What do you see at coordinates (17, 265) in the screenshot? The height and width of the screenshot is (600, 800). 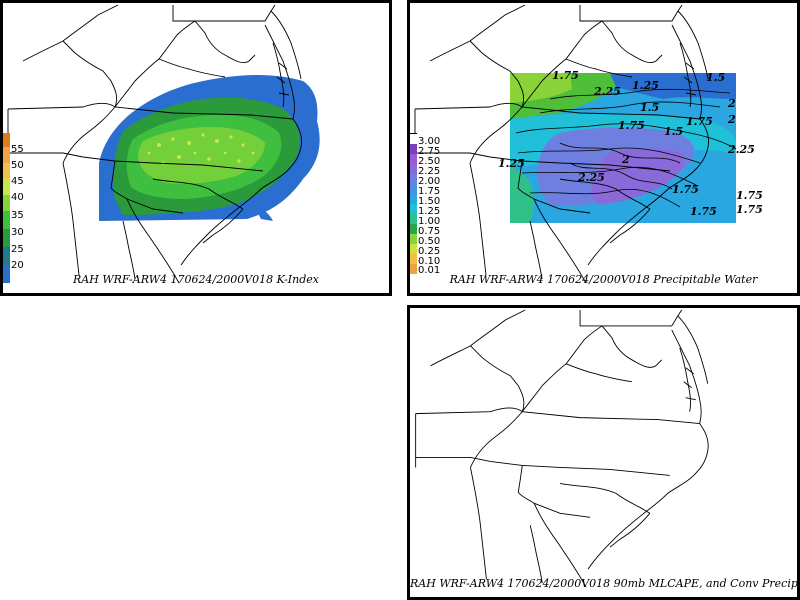 I see `legend-label: 20` at bounding box center [17, 265].